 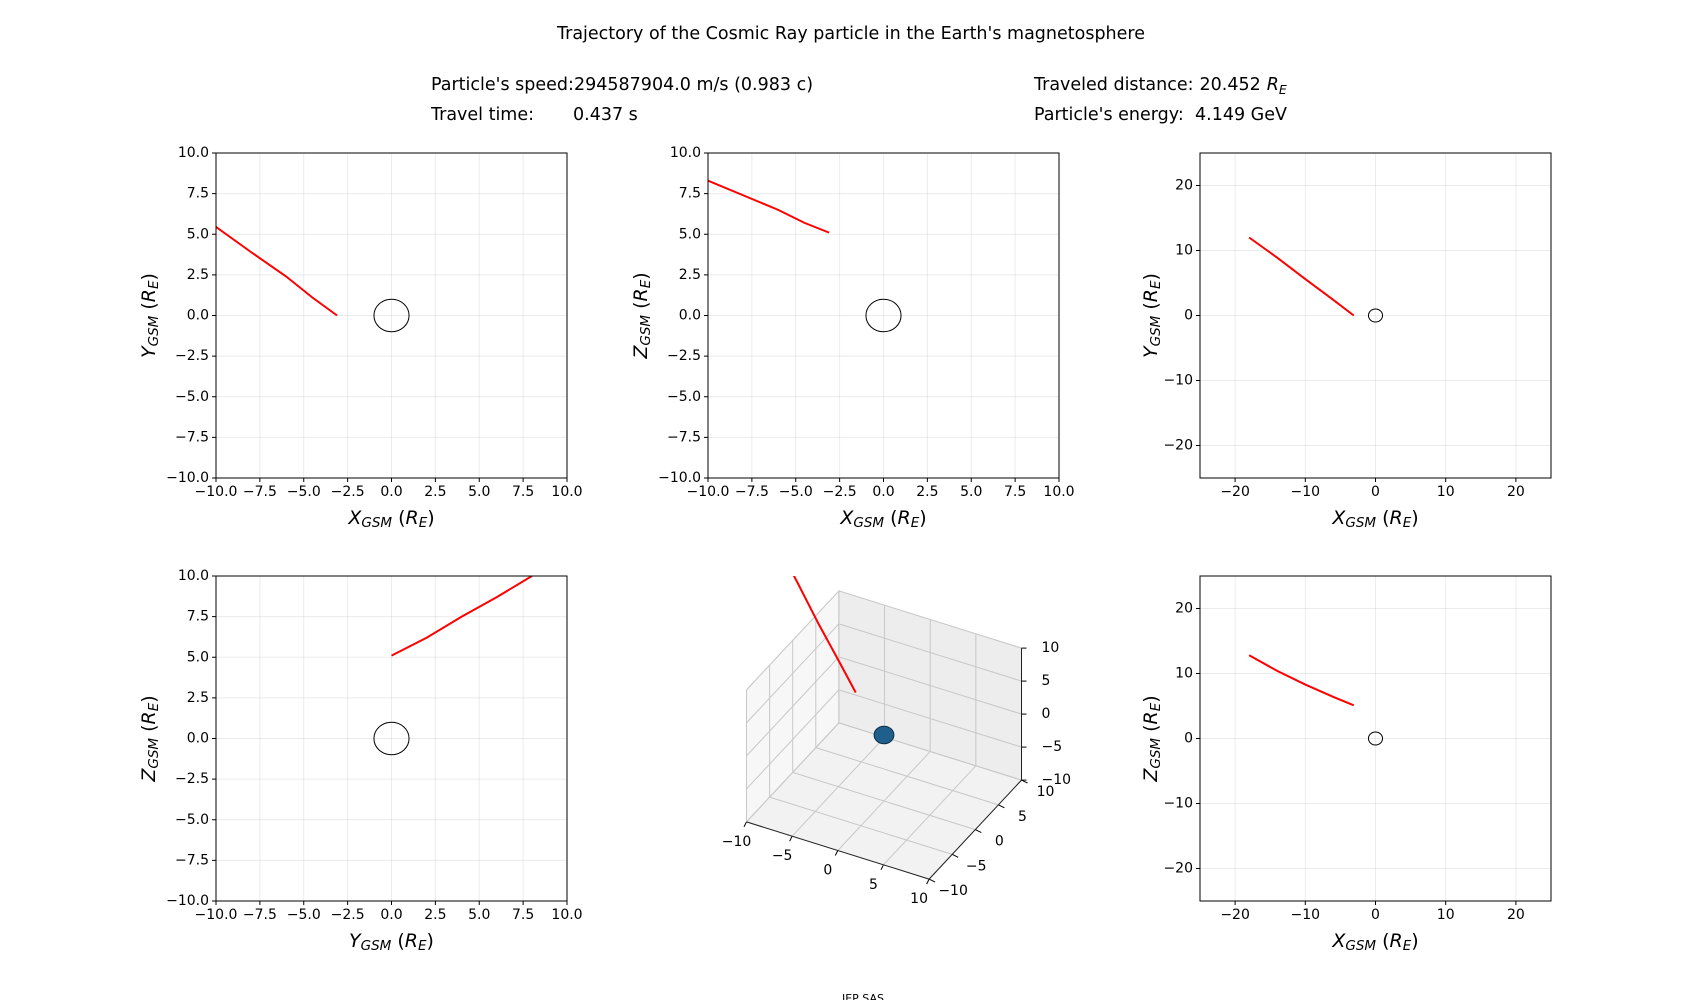 I want to click on y-tick-label: 10, so click(x=1184, y=674).